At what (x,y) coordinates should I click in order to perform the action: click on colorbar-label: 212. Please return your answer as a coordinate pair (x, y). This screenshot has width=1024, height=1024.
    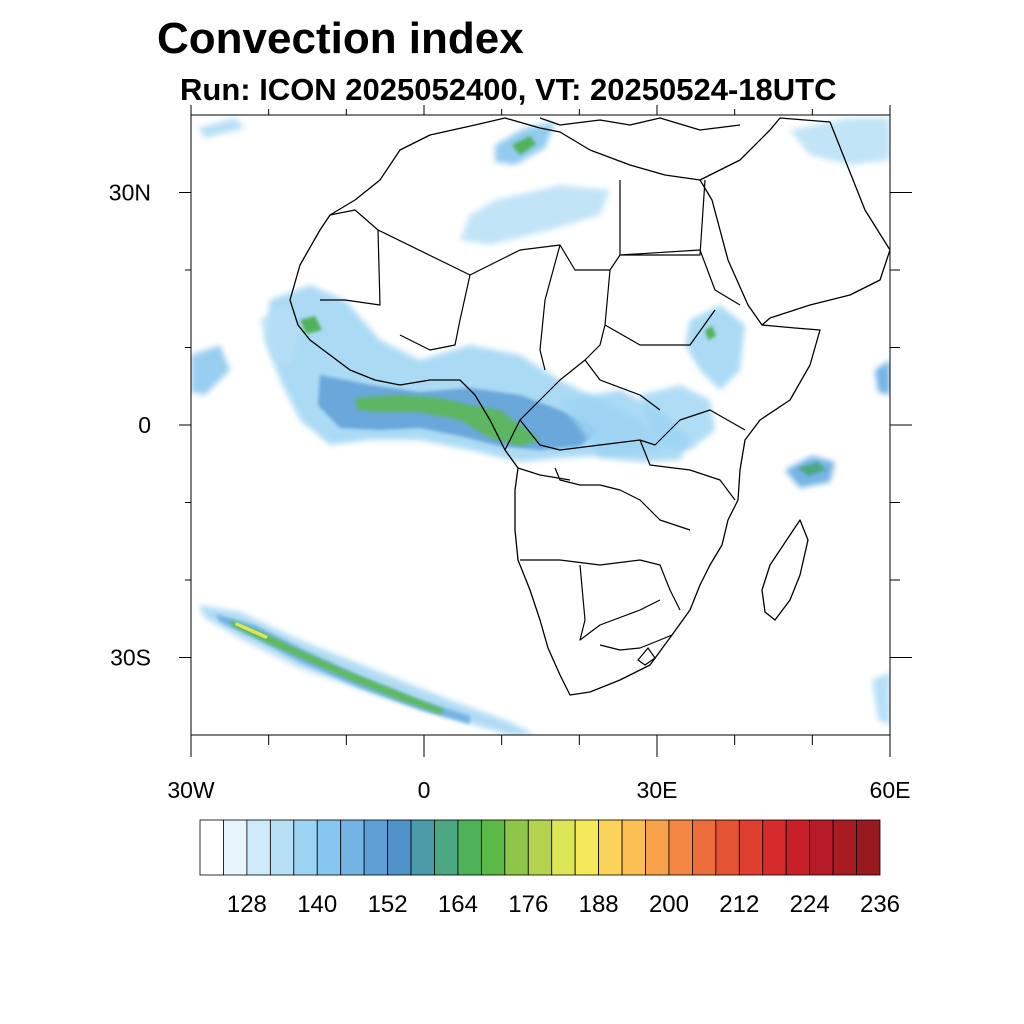
    Looking at the image, I should click on (739, 904).